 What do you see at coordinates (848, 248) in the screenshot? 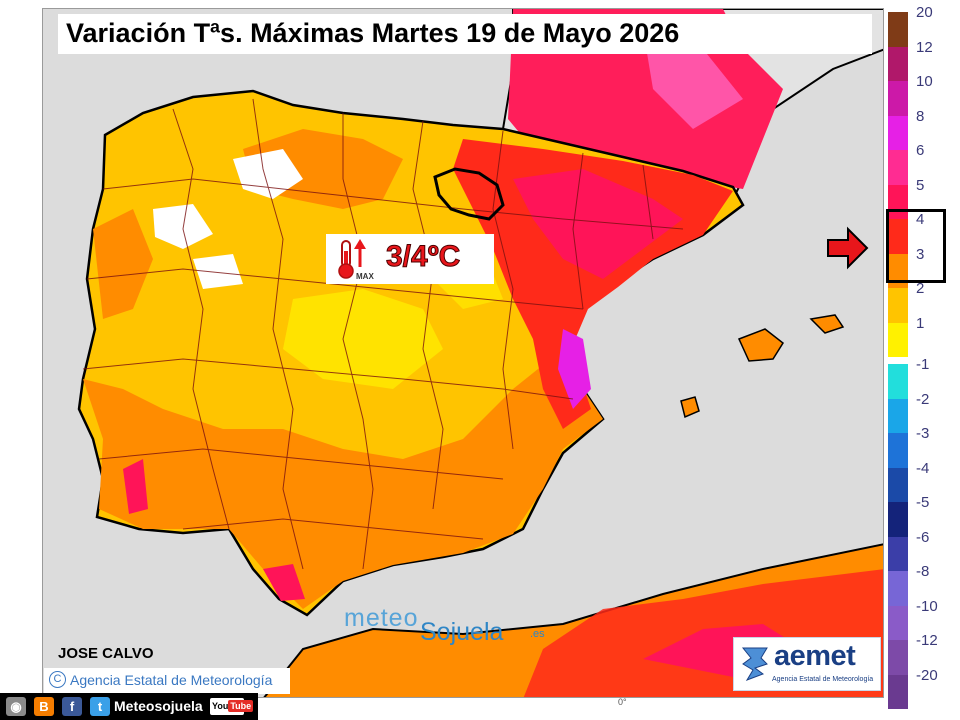
I see `arrow-right-icon` at bounding box center [848, 248].